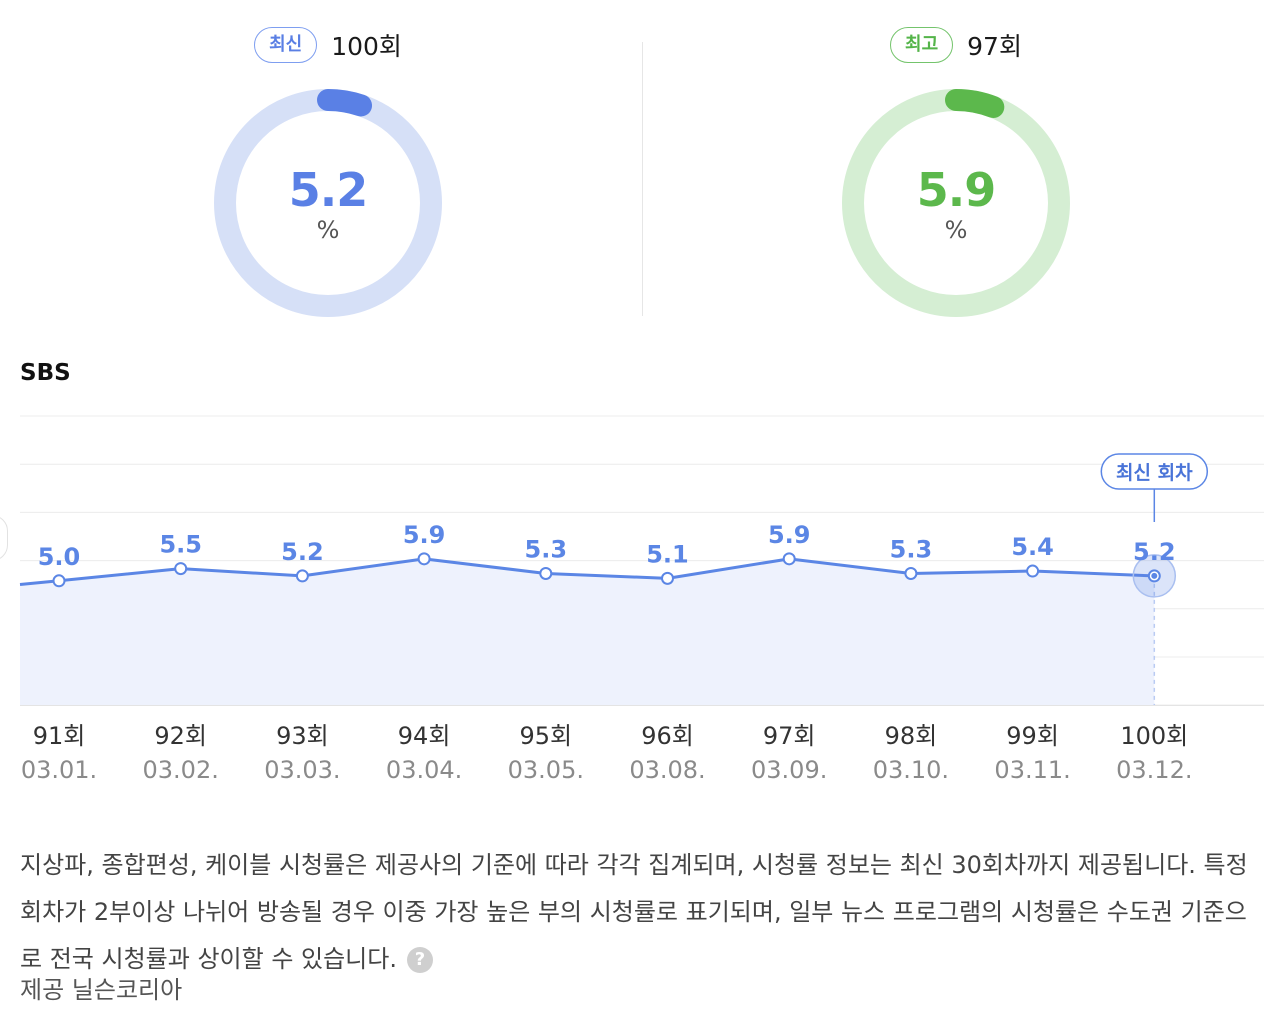 Image resolution: width=1288 pixels, height=1026 pixels. I want to click on x-tick-date: 03.02., so click(180, 770).